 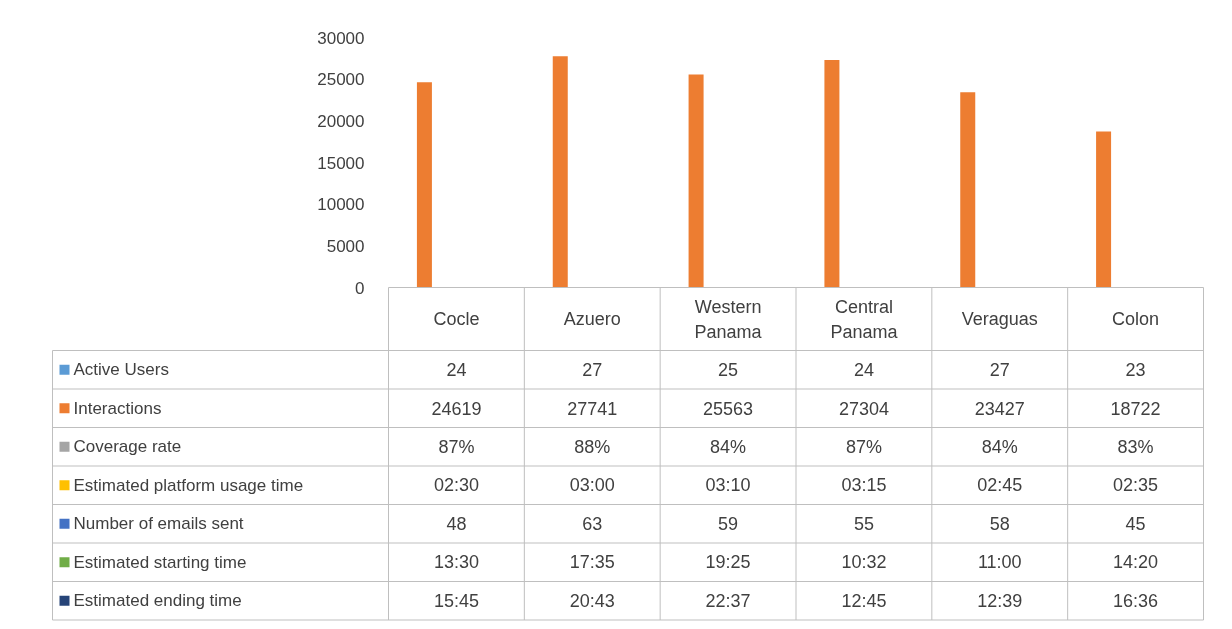 I want to click on legend-label: Interactions, so click(x=117, y=408).